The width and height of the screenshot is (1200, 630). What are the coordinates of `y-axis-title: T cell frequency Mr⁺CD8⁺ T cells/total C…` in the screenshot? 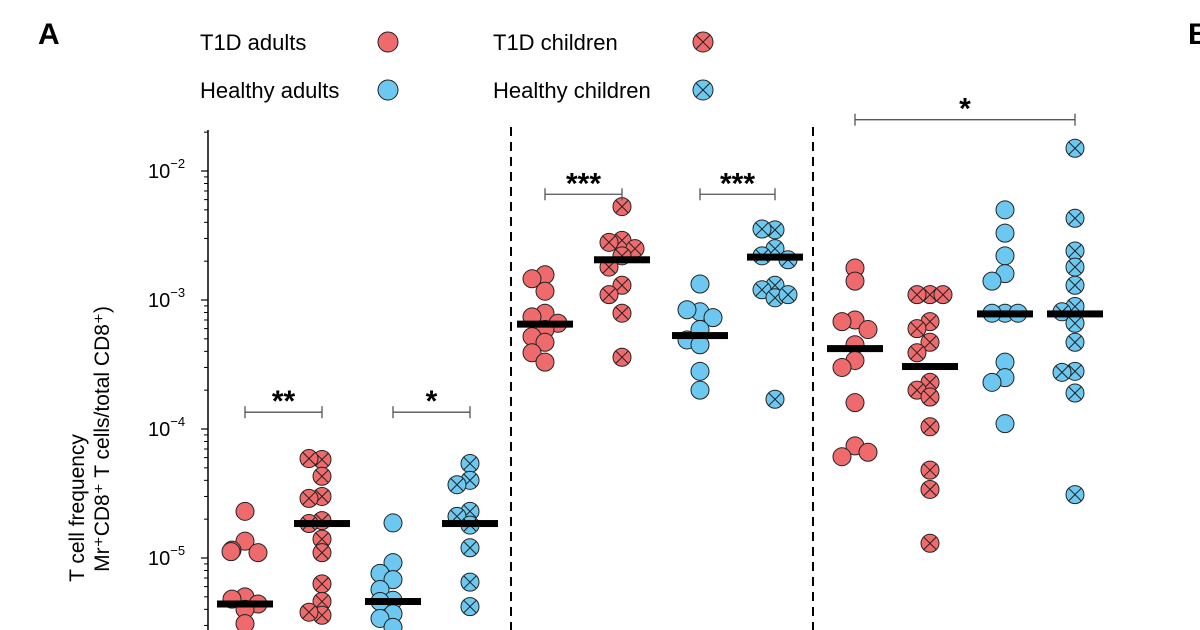 It's located at (90, 444).